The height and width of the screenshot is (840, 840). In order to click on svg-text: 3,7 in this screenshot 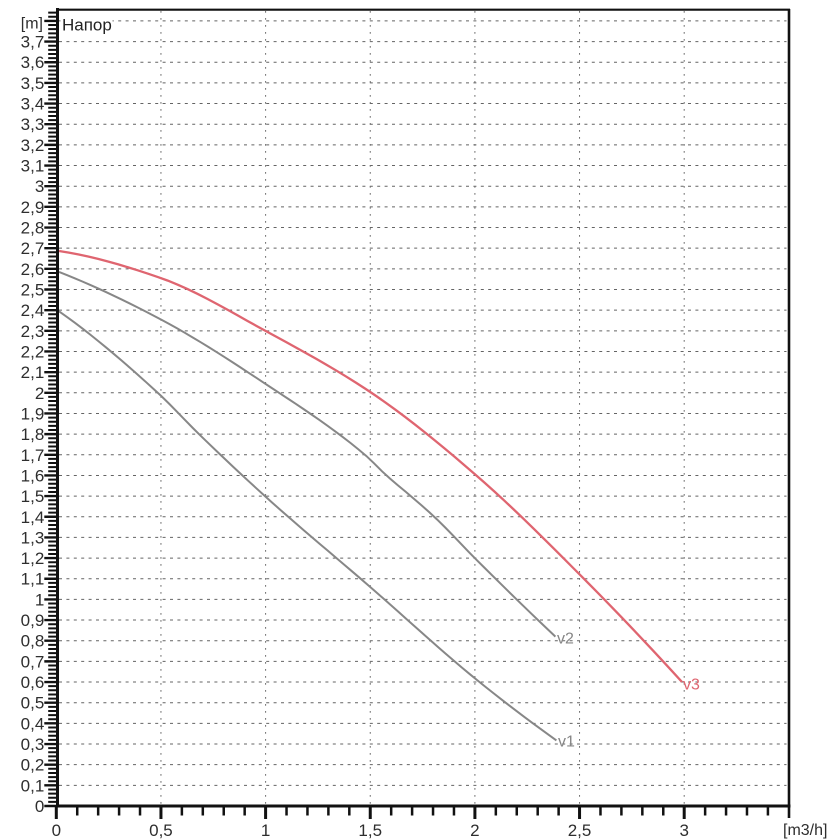, I will do `click(33, 42)`.